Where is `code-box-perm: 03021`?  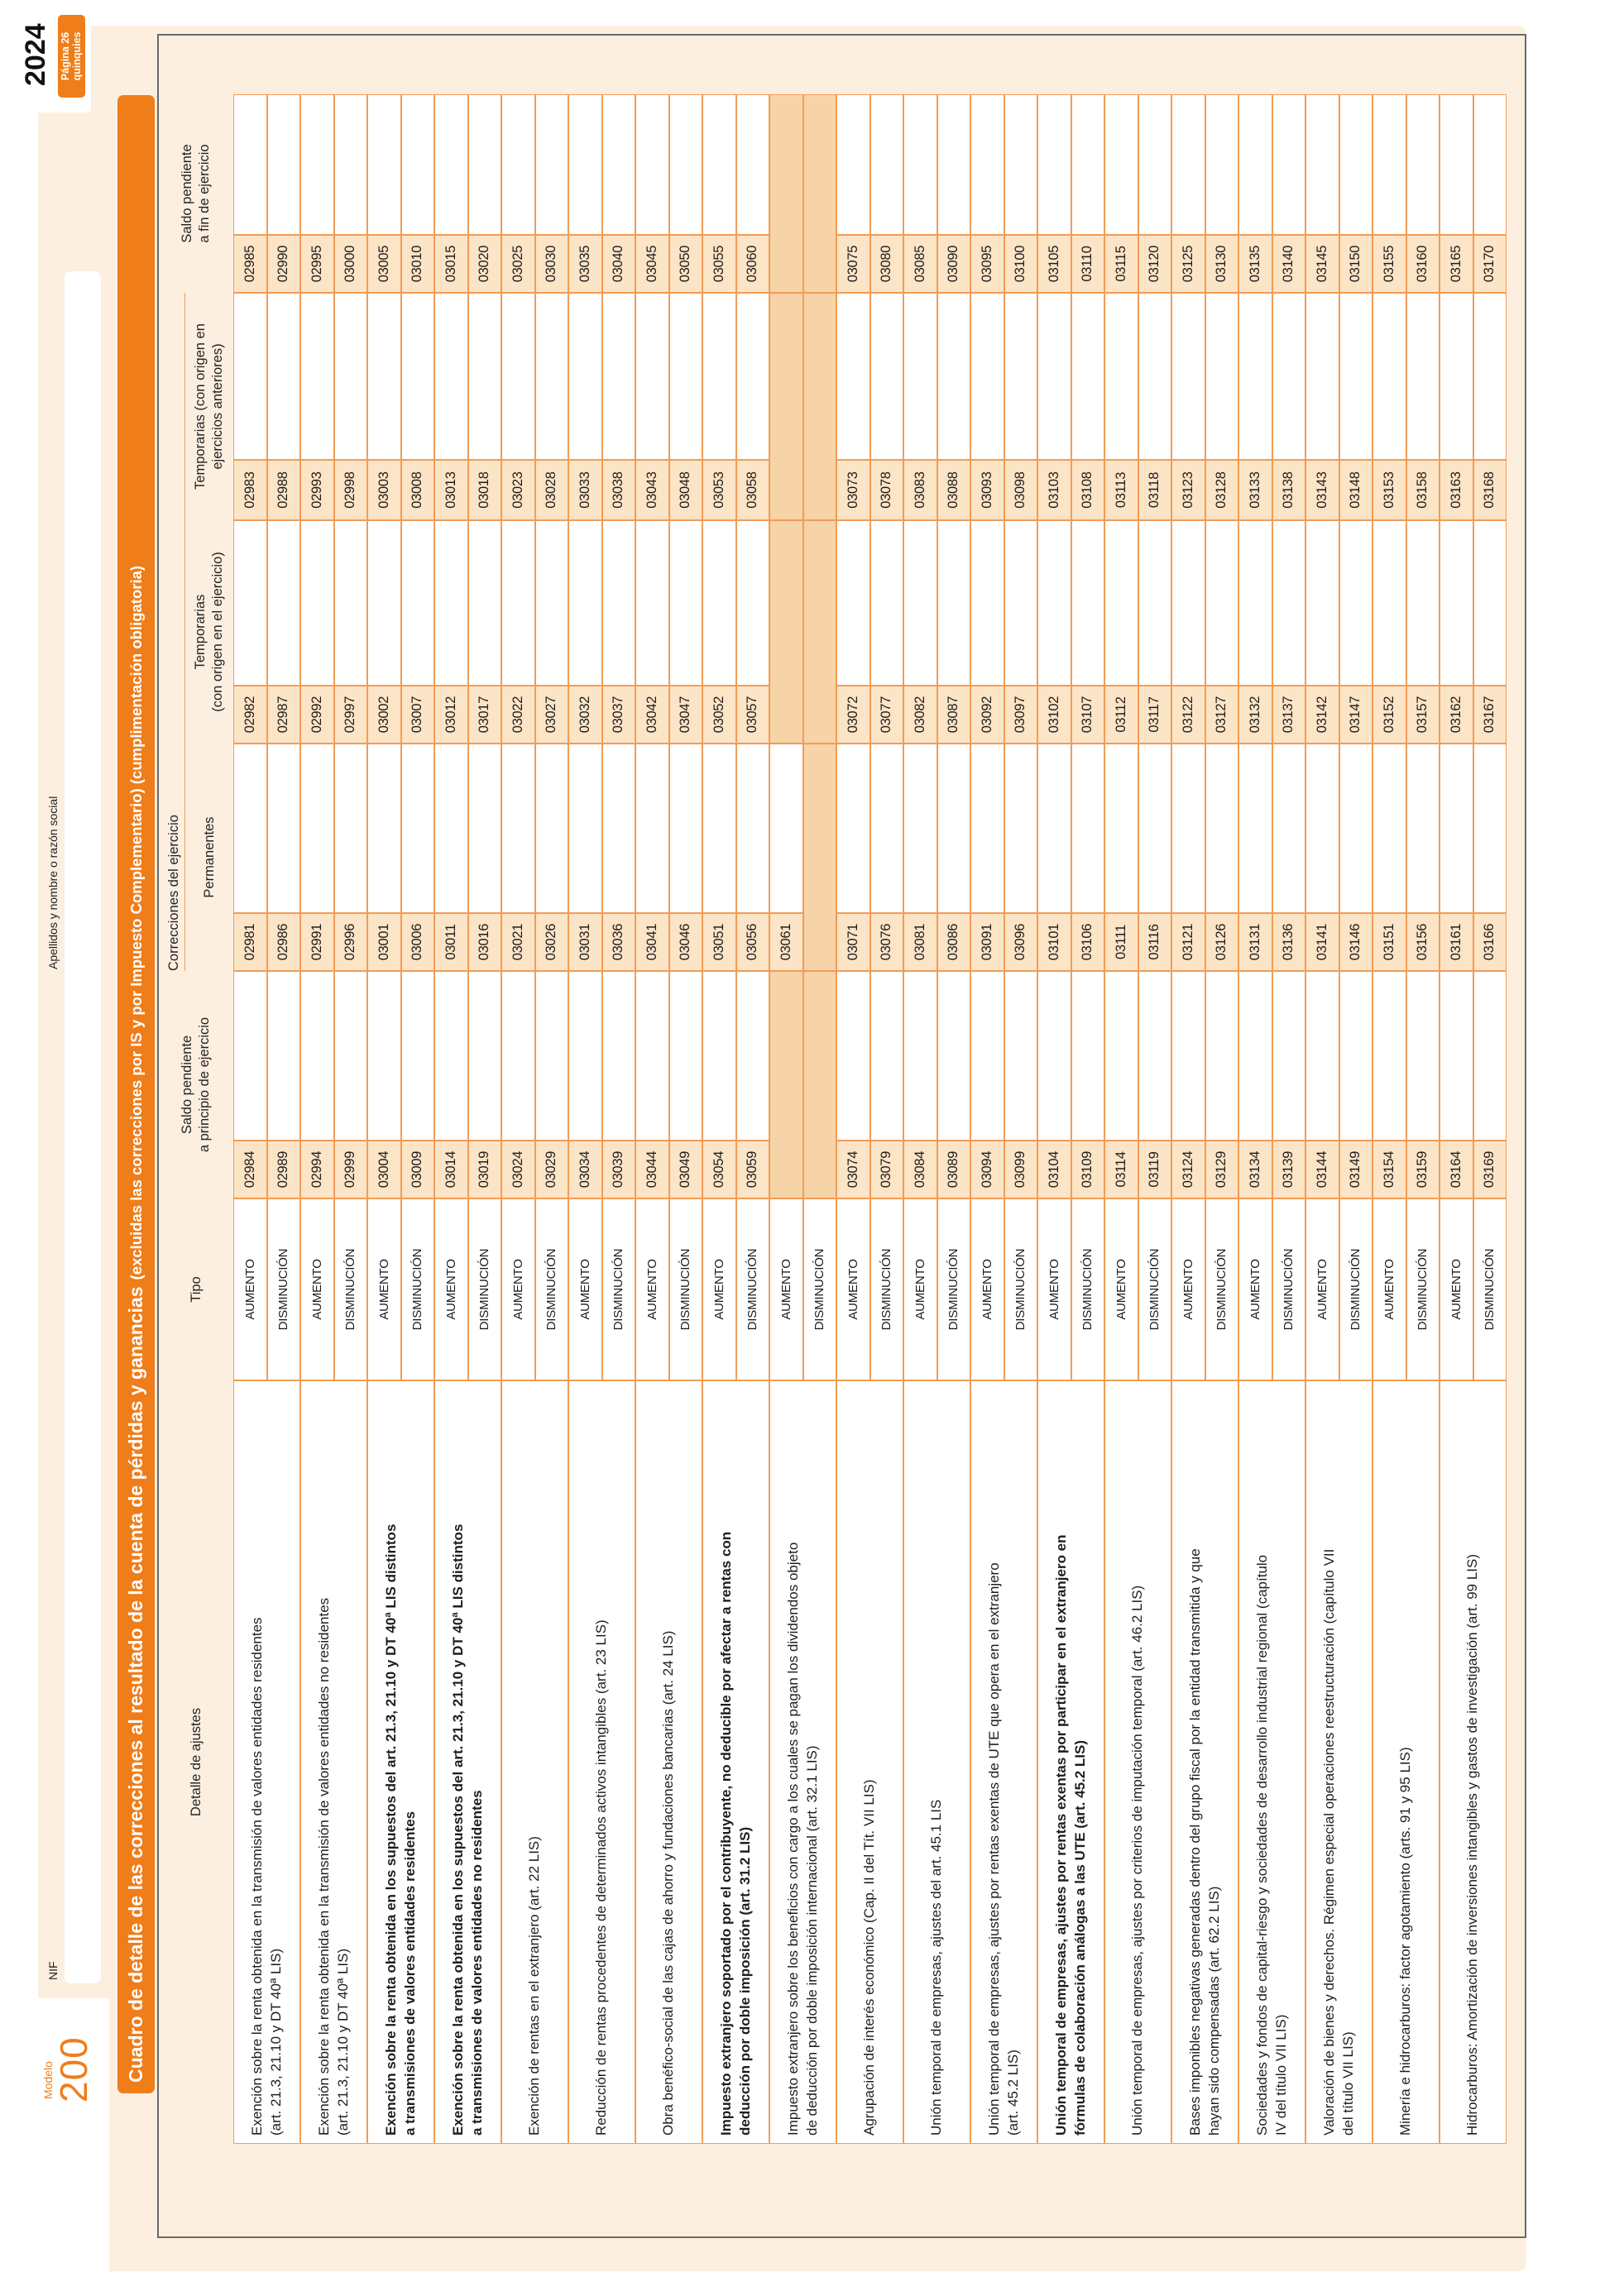 code-box-perm: 03021 is located at coordinates (518, 942).